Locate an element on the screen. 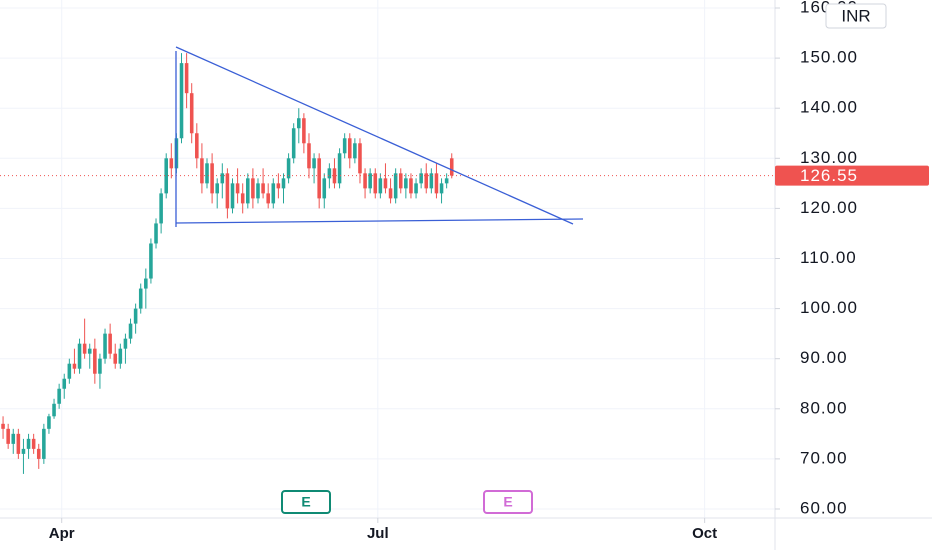  y-tick-label: 130.00 is located at coordinates (829, 157).